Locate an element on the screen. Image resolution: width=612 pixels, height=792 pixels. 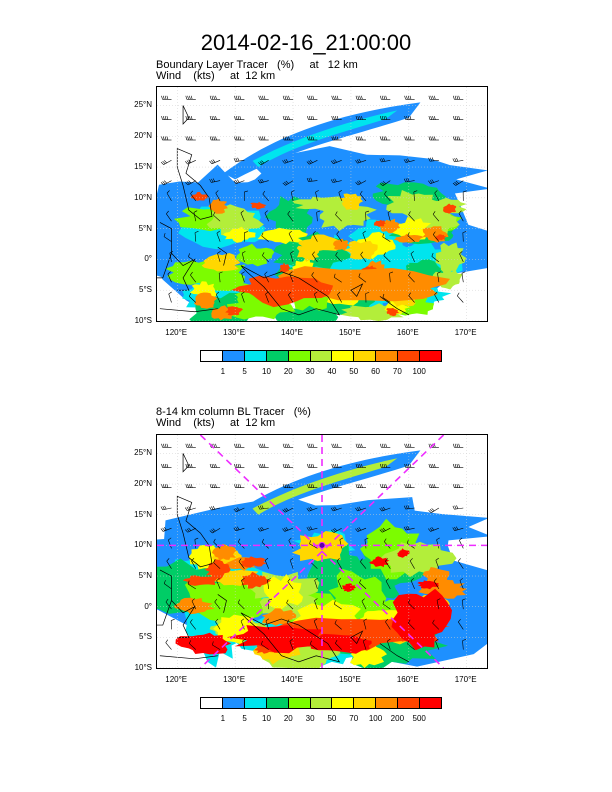
y-tick-label: 15°N is located at coordinates (143, 514).